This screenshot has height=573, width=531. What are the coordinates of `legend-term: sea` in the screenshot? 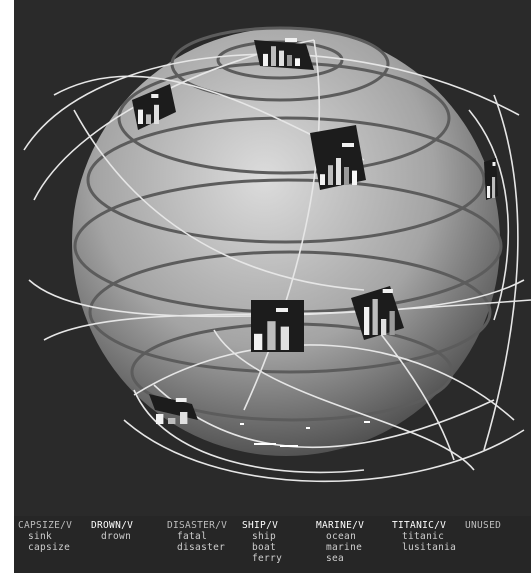 It's located at (335, 558).